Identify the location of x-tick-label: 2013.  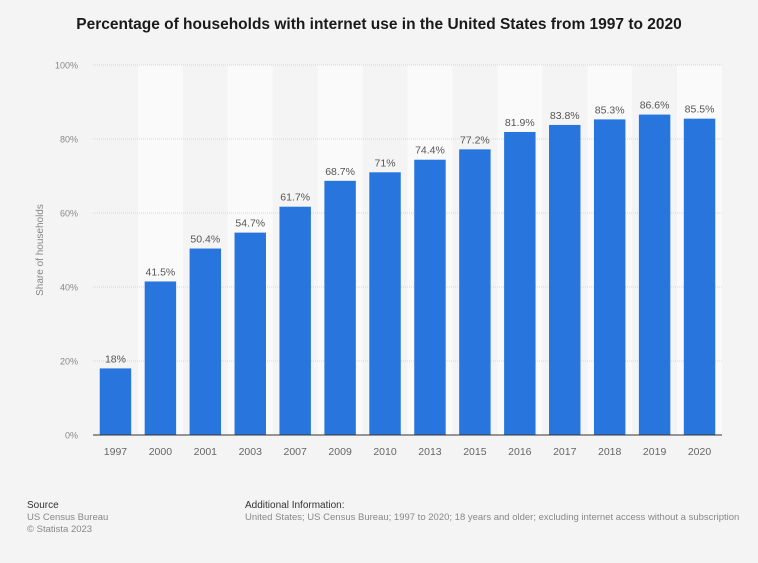
(430, 452).